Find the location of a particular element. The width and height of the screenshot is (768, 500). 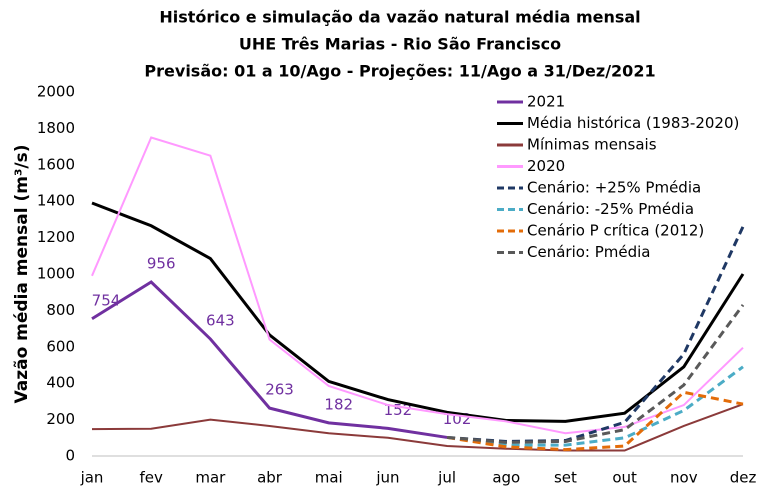

y-tick-label: 1000 is located at coordinates (56, 274).